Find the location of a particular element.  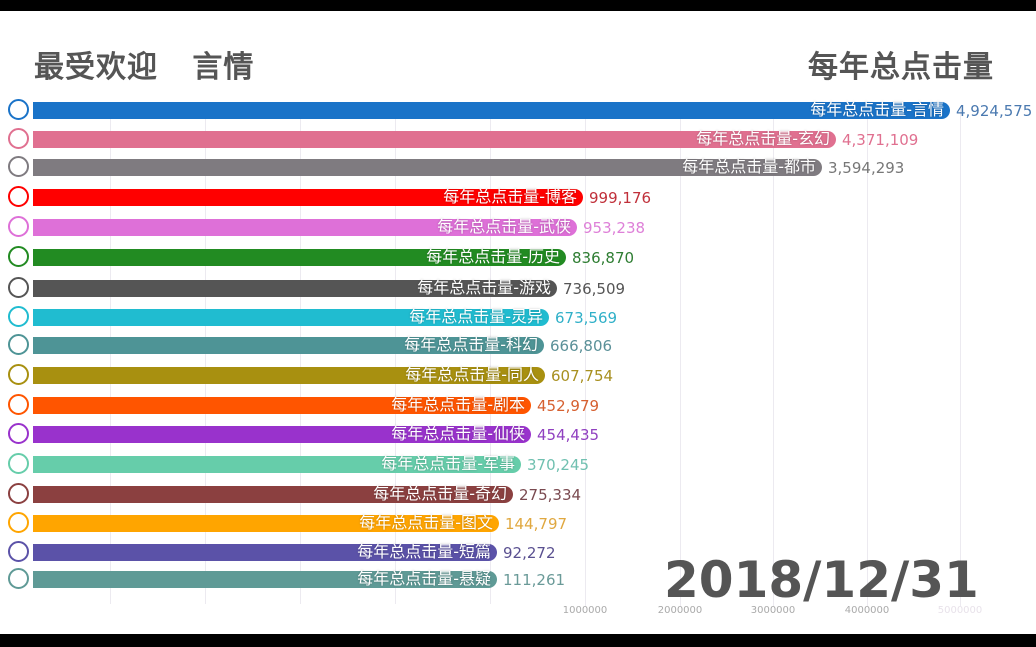

bar: 每年总点击量-游戏 is located at coordinates (295, 287).